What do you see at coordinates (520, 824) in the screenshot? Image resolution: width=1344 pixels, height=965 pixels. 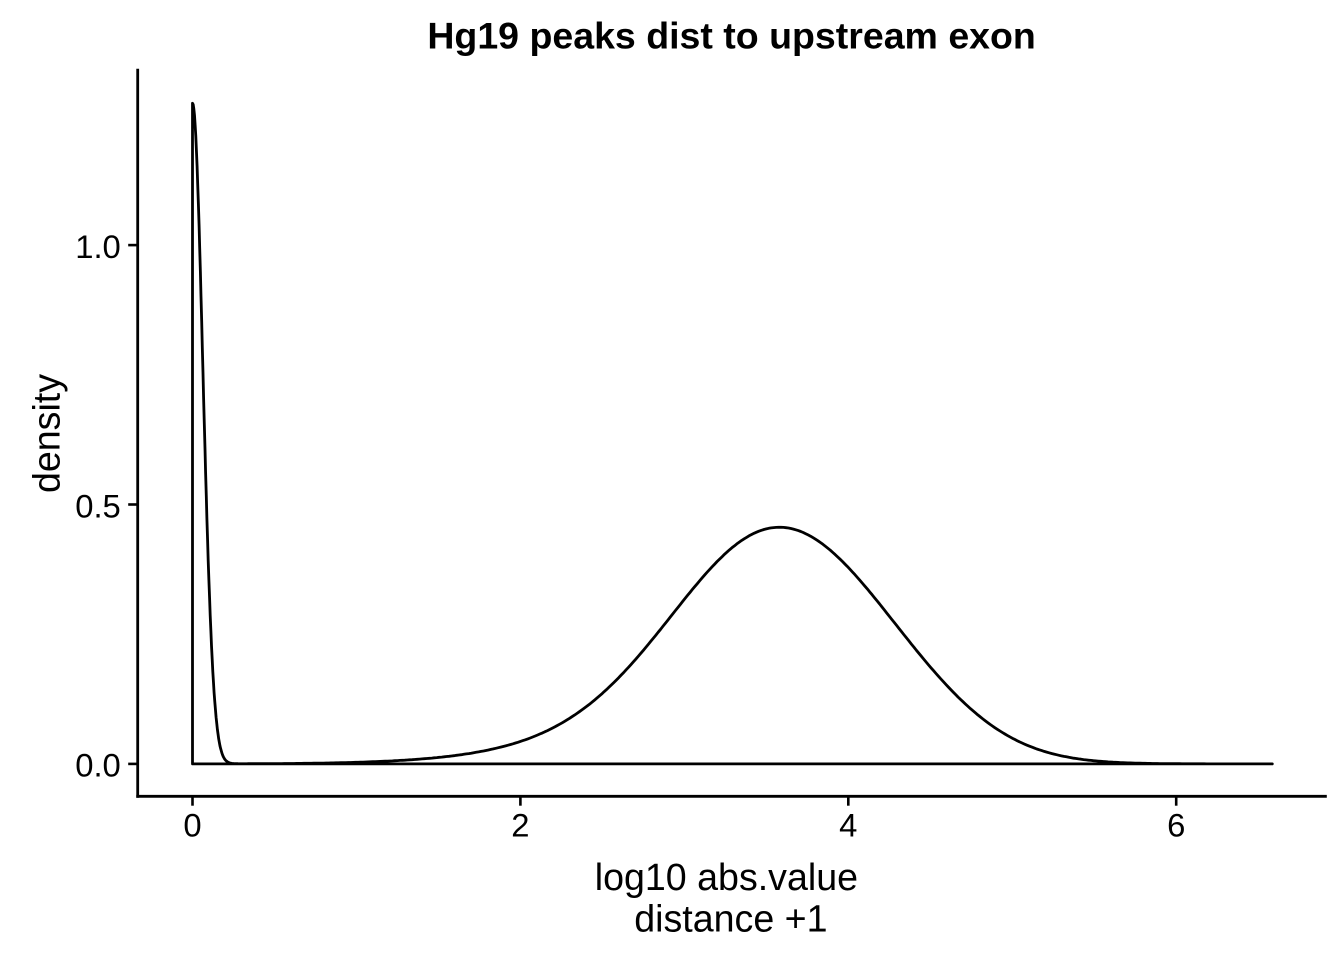 I see `svg-text: 2` at bounding box center [520, 824].